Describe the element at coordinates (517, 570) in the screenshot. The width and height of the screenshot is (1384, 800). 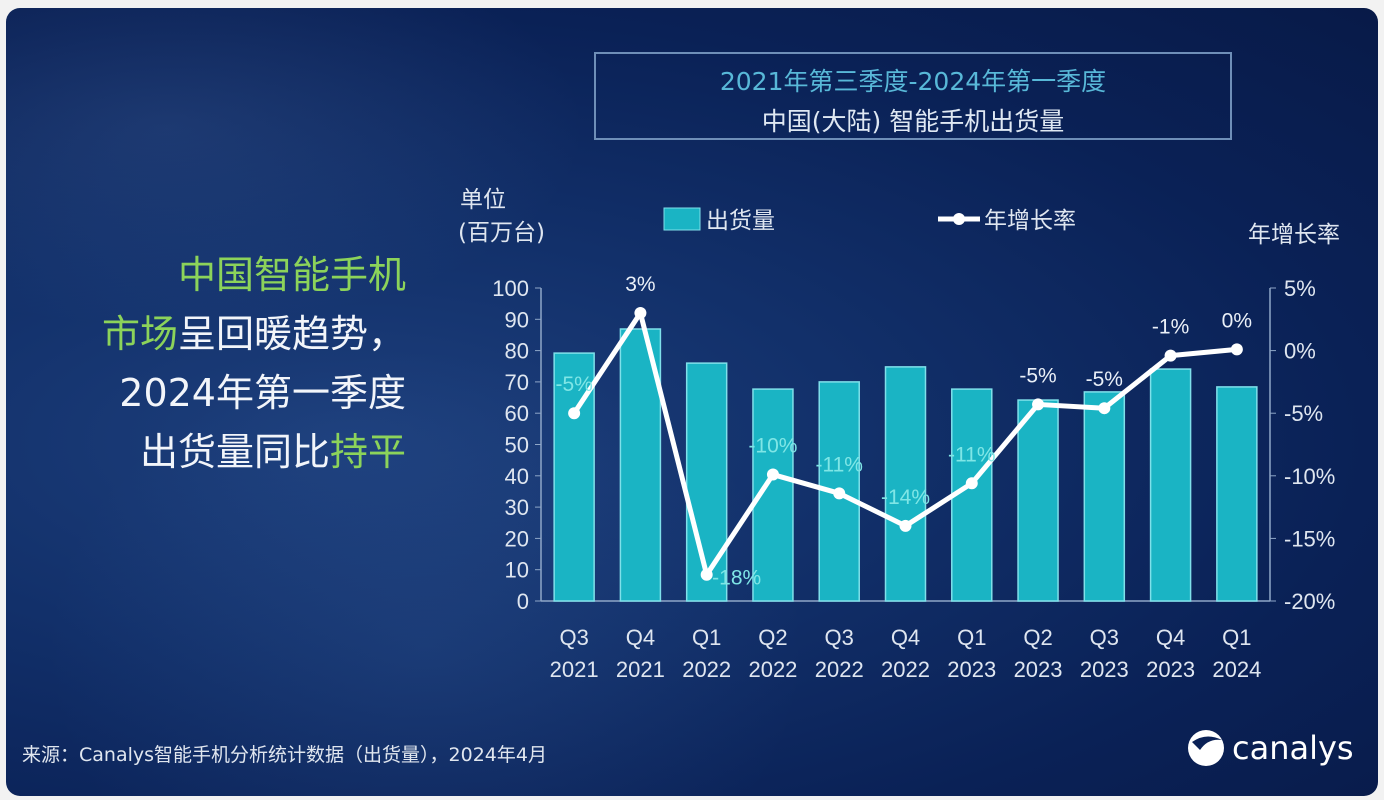
I see `left-tick-label: 10` at that location.